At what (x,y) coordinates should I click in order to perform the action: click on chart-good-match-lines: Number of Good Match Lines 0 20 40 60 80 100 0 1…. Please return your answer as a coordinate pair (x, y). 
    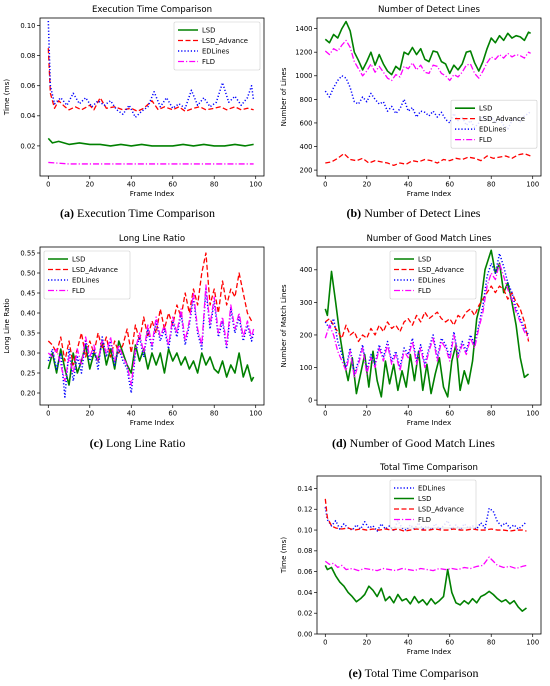
    Looking at the image, I should click on (410, 330).